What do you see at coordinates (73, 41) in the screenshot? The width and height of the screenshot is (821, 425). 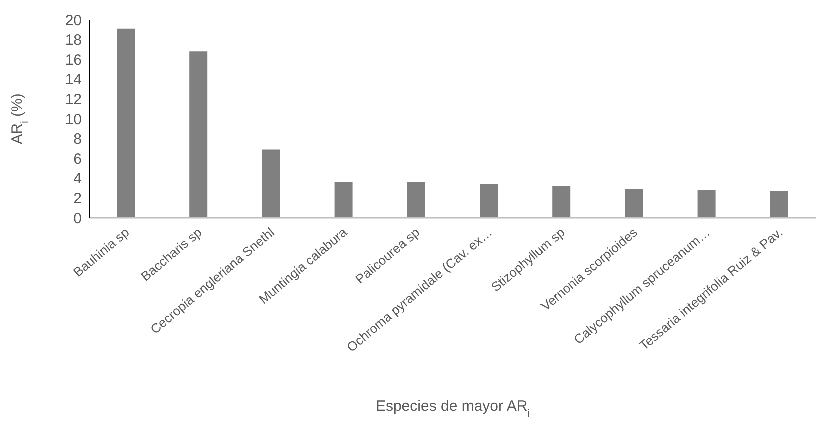 I see `y-tick-label: 18` at bounding box center [73, 41].